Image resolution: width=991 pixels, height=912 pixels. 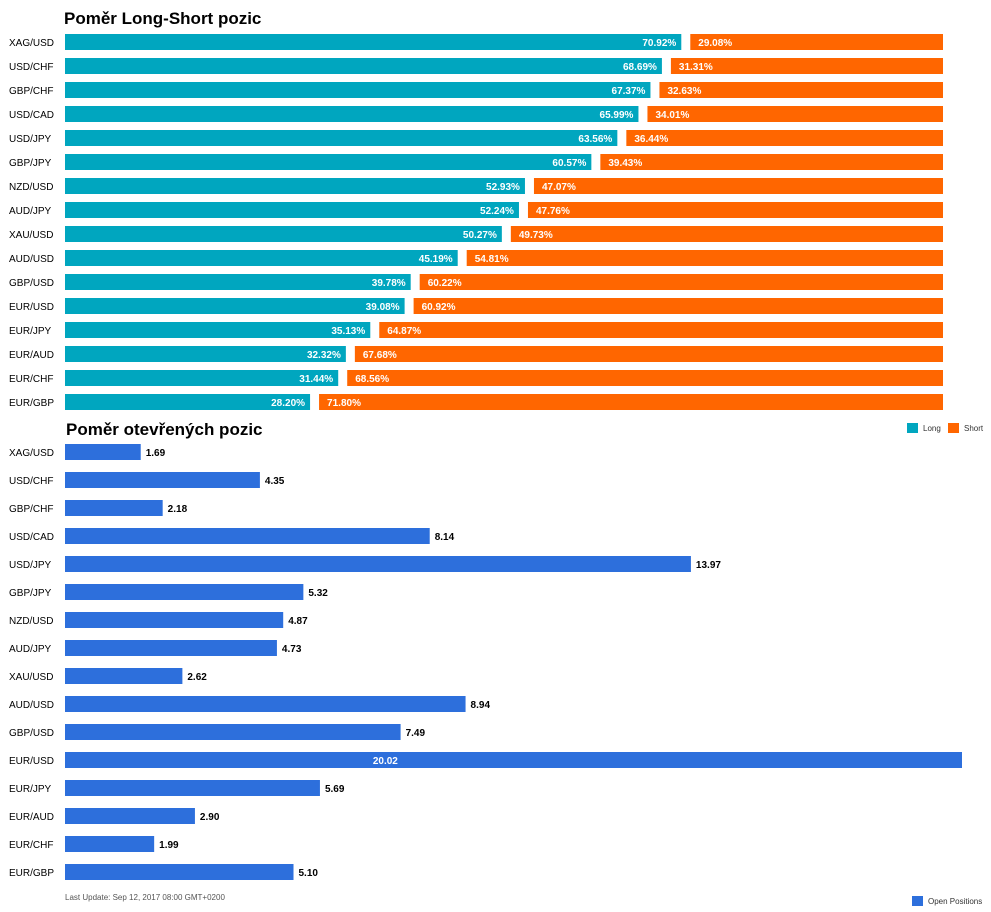 I want to click on short-value-label: 64.87%, so click(x=404, y=331).